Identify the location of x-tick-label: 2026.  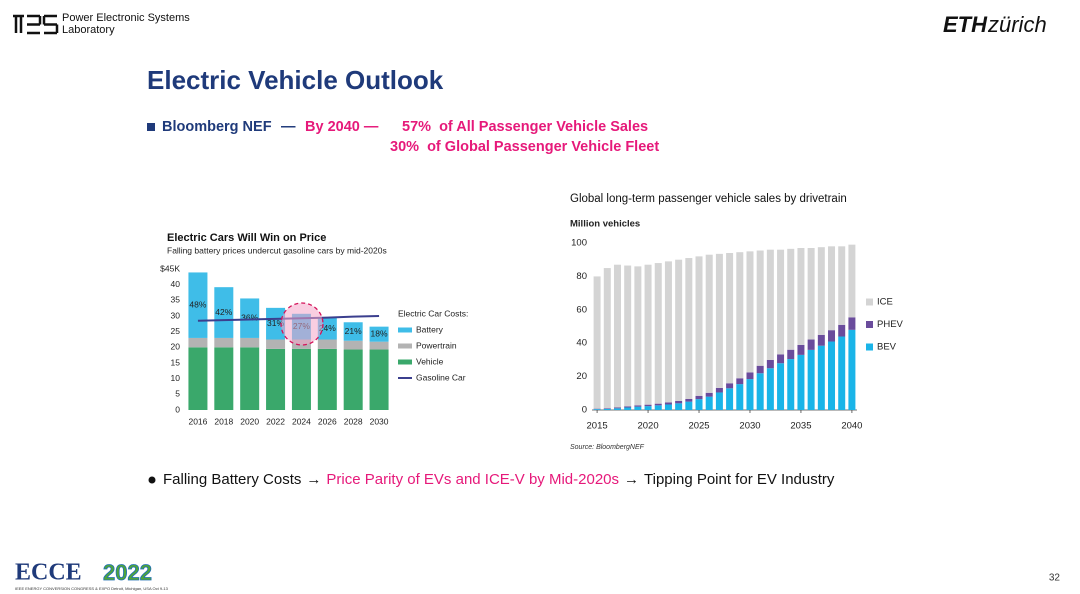
(327, 421).